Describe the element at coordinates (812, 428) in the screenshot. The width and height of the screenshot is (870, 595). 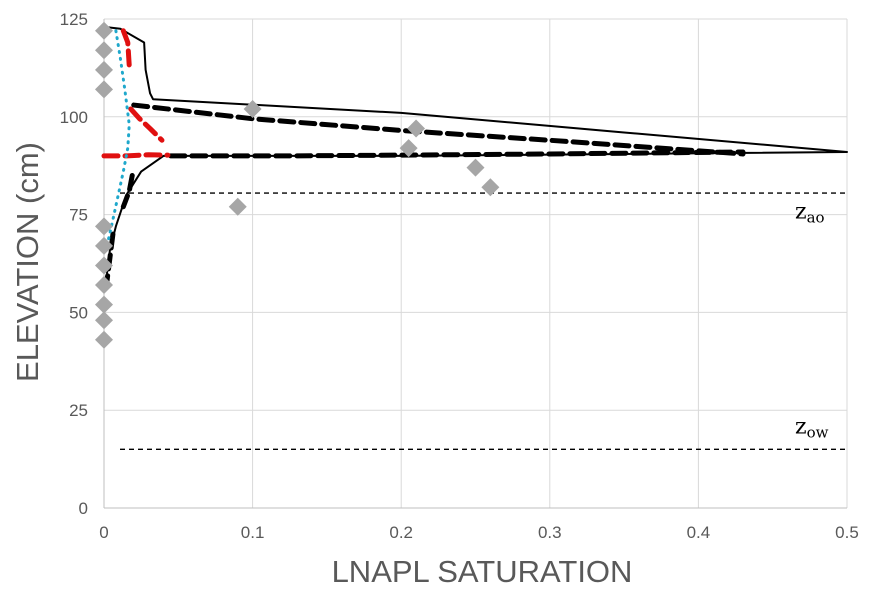
I see `reference-line-label: zow` at that location.